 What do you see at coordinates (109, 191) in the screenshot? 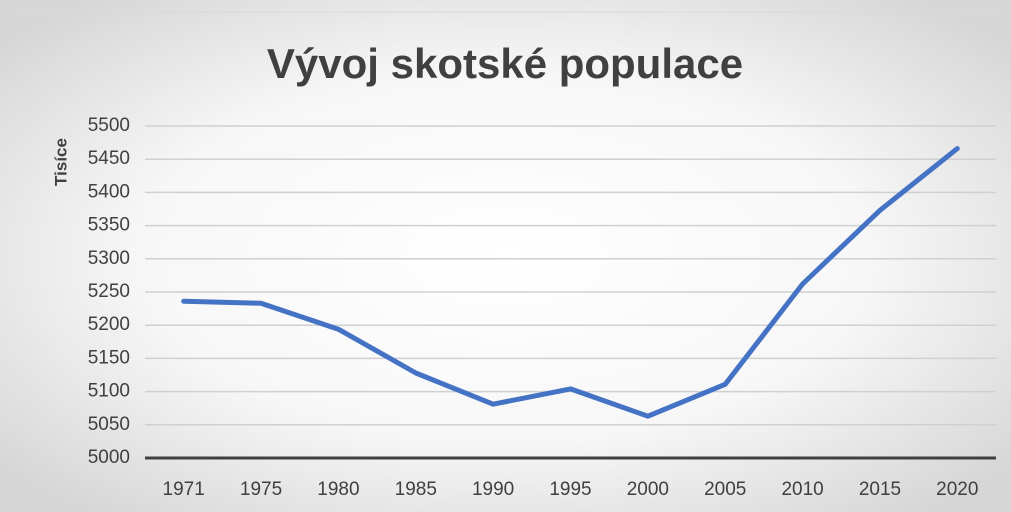
I see `y-tick-label: 5400` at bounding box center [109, 191].